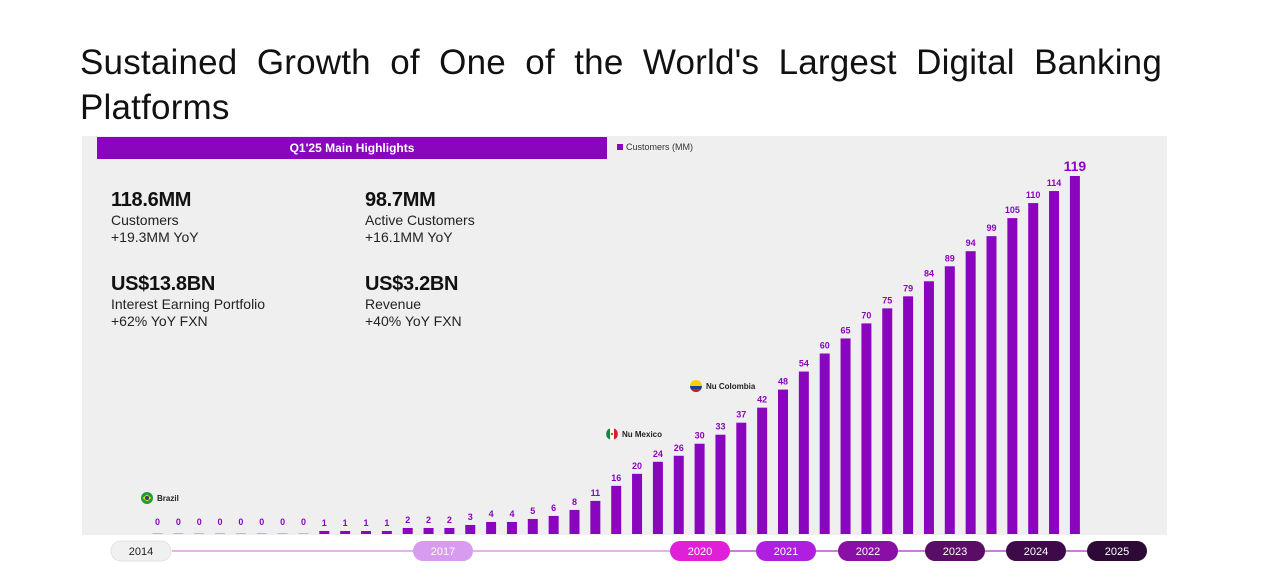 The height and width of the screenshot is (577, 1280). Describe the element at coordinates (637, 466) in the screenshot. I see `bar-value-label: 20` at that location.